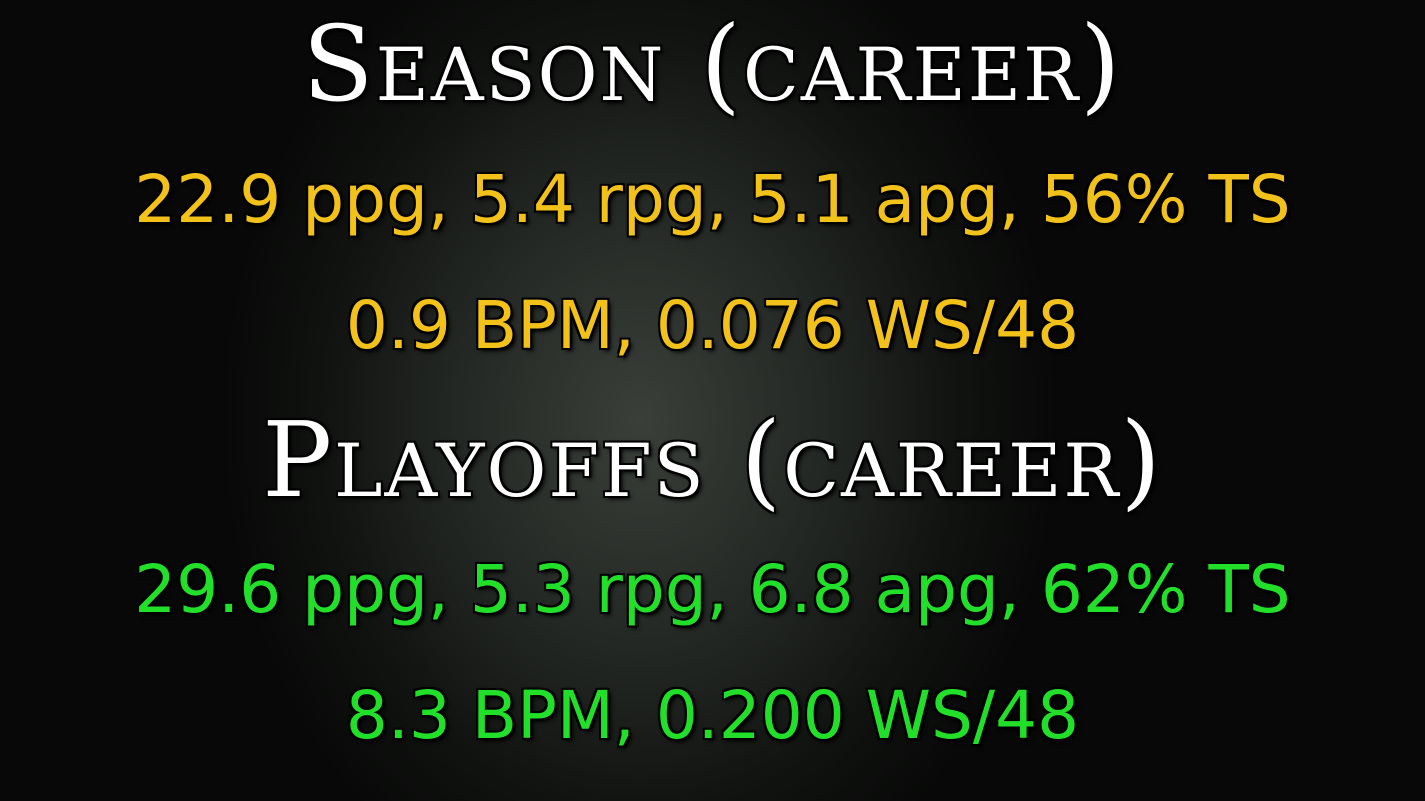 The height and width of the screenshot is (801, 1425). I want to click on season-stats-line-2: 0.9 BPM, 0.076 WS/48, so click(712, 325).